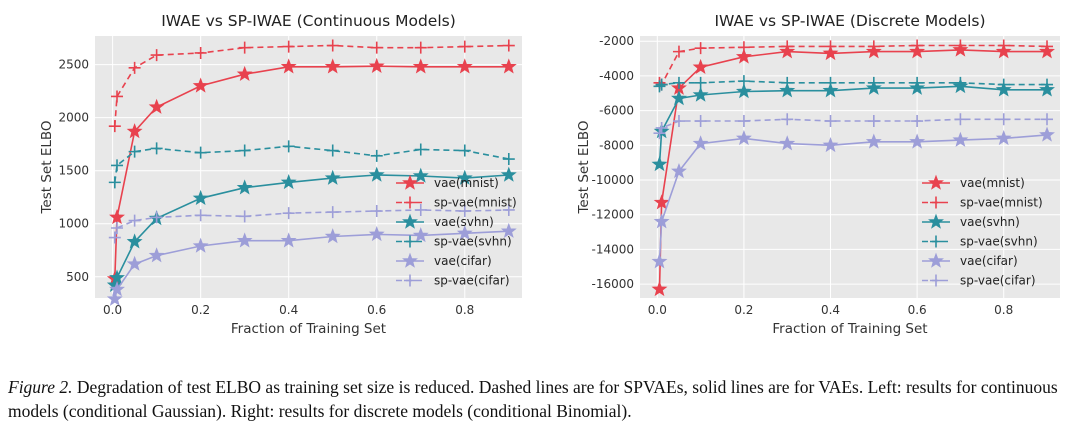 This screenshot has height=435, width=1080. I want to click on legend-label: vae(svhn), so click(464, 222).